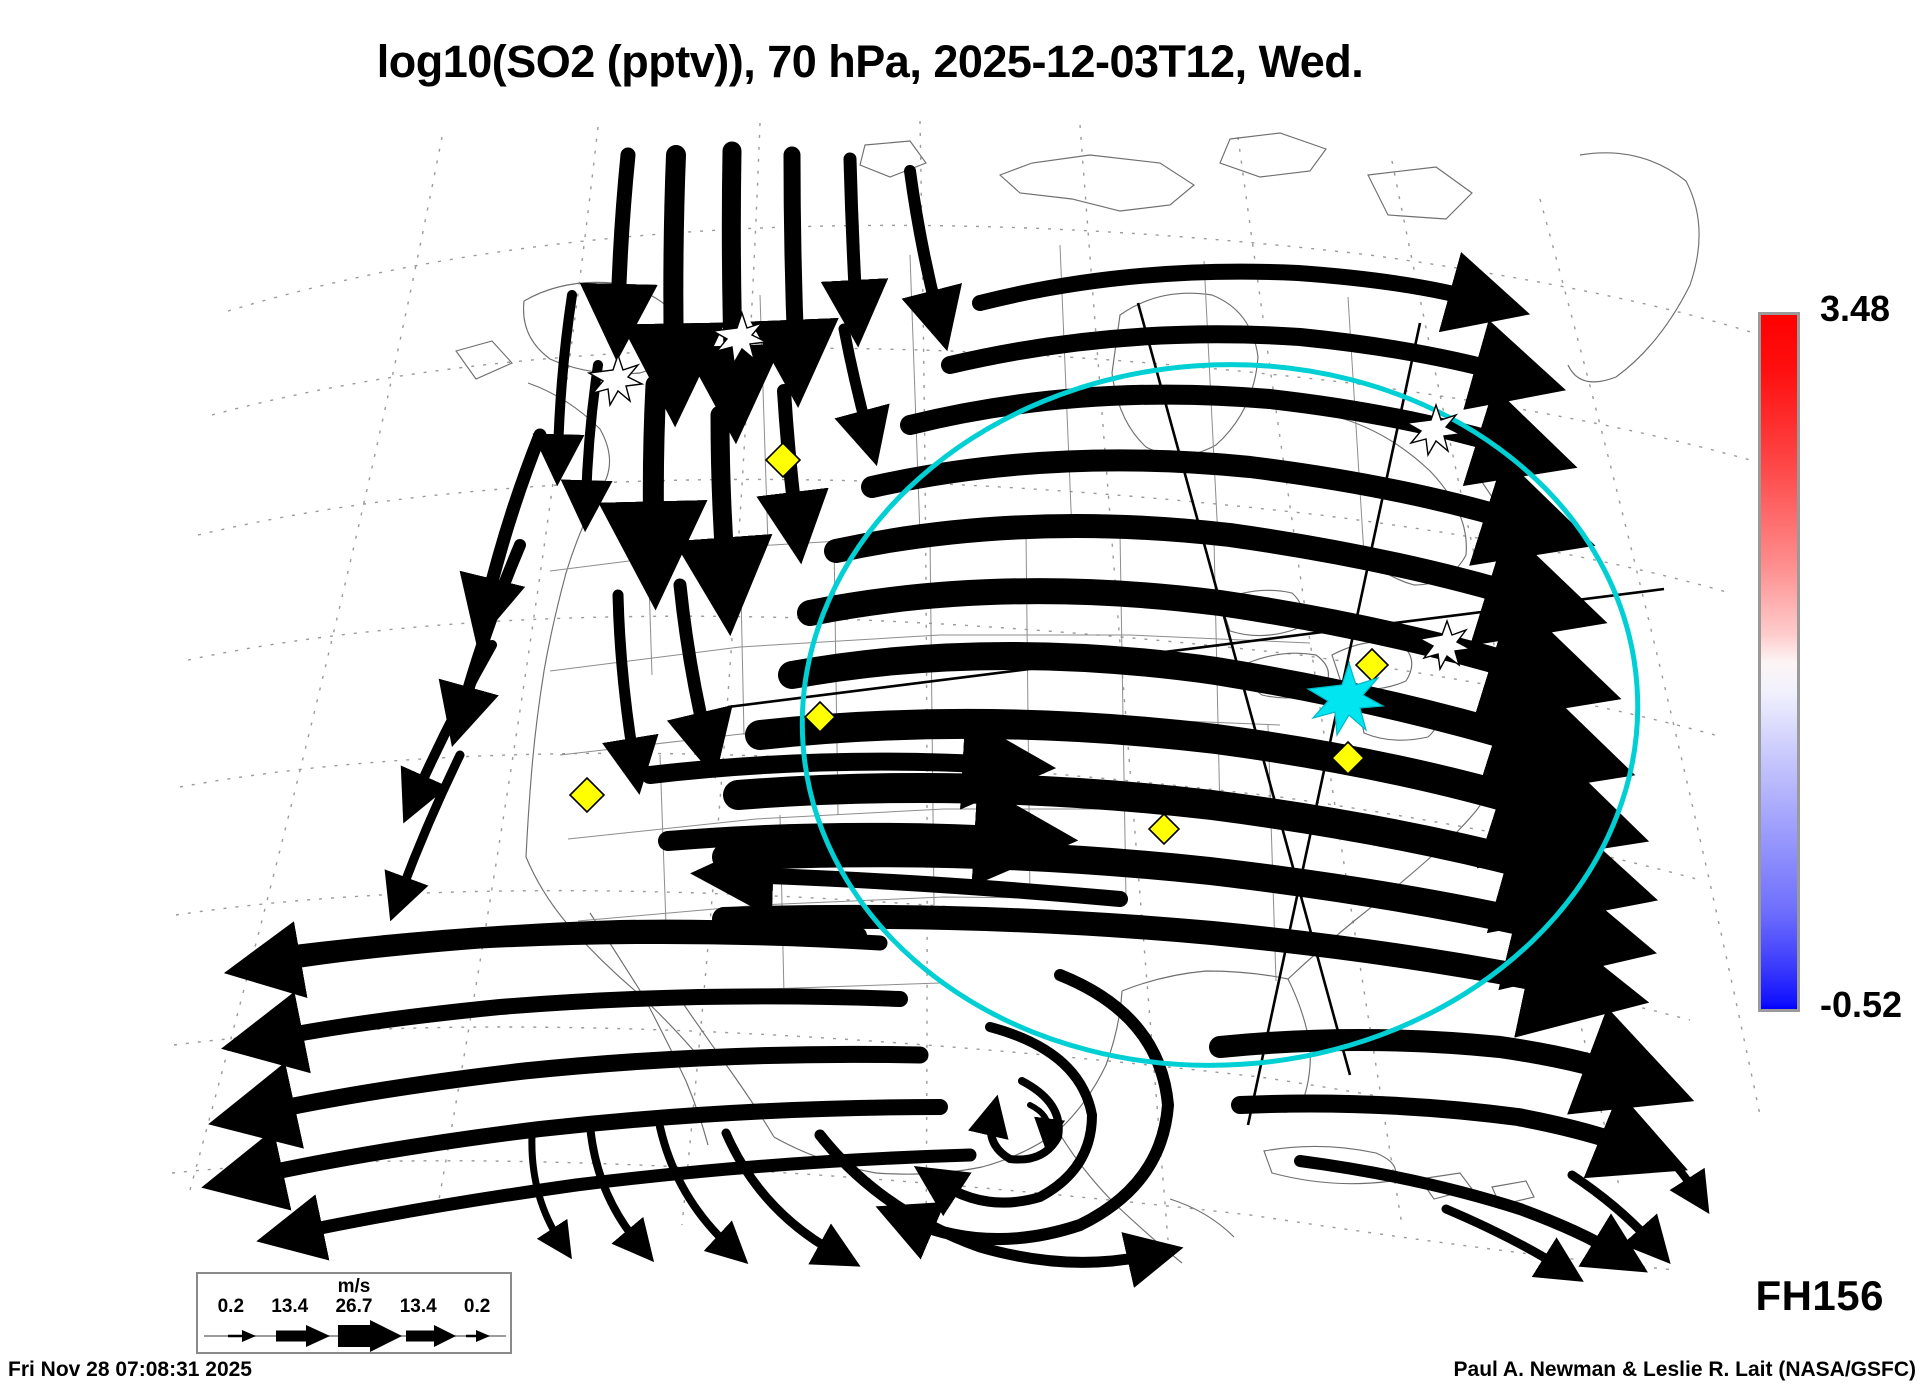 The width and height of the screenshot is (1926, 1394). I want to click on colorbar-max-label: 3.48, so click(1855, 308).